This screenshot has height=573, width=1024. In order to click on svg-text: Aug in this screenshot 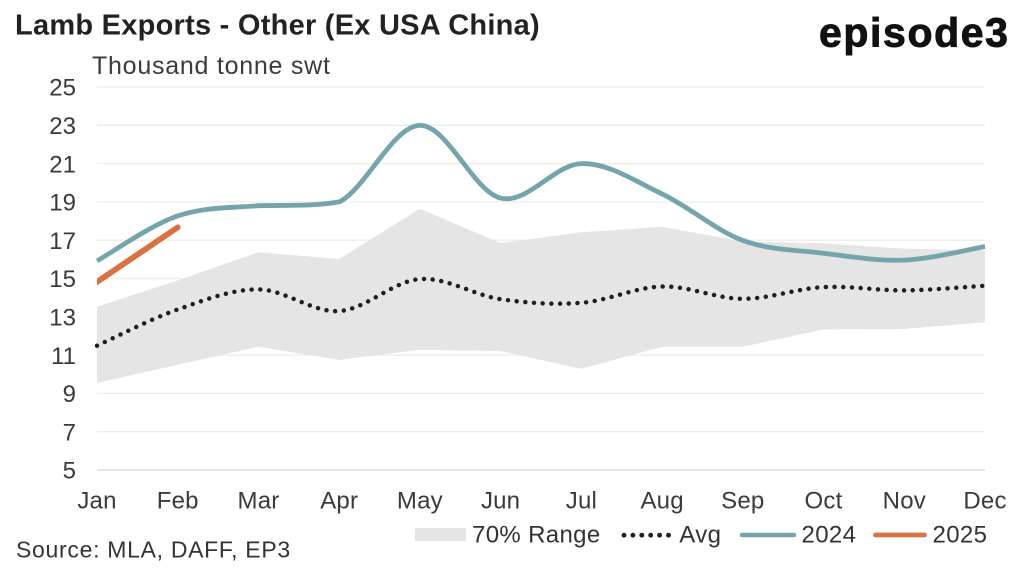, I will do `click(661, 501)`.